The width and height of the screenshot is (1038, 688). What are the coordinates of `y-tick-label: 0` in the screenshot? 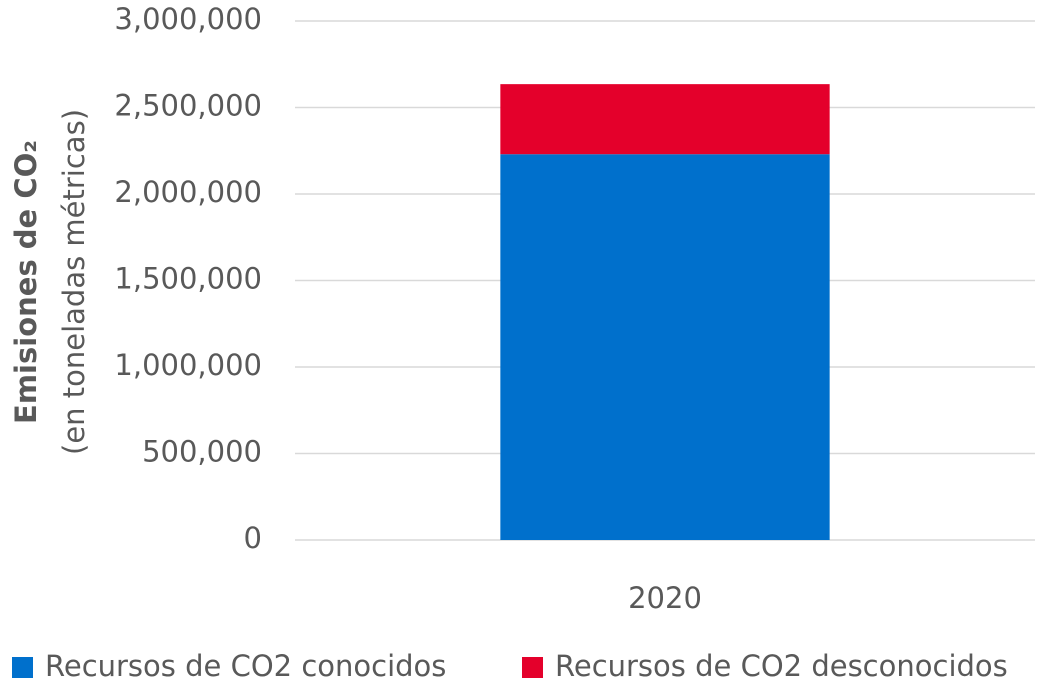 It's located at (253, 538).